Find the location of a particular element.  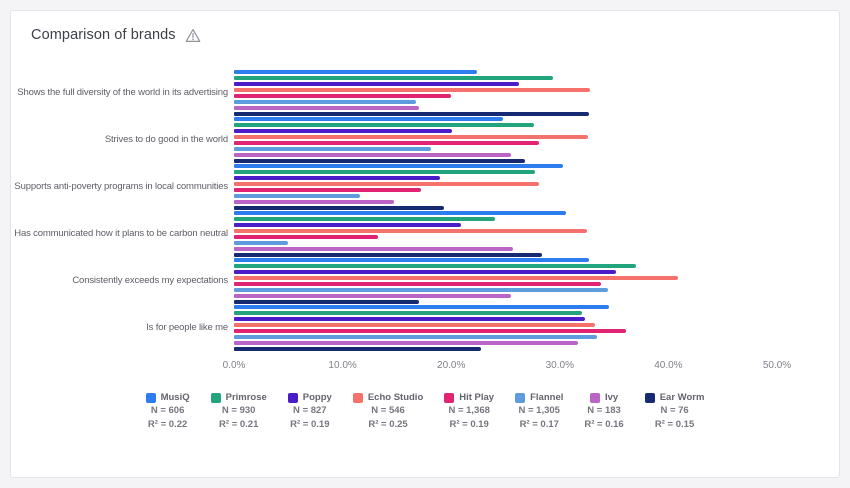

chart-header: Comparison of brands is located at coordinates (116, 35).